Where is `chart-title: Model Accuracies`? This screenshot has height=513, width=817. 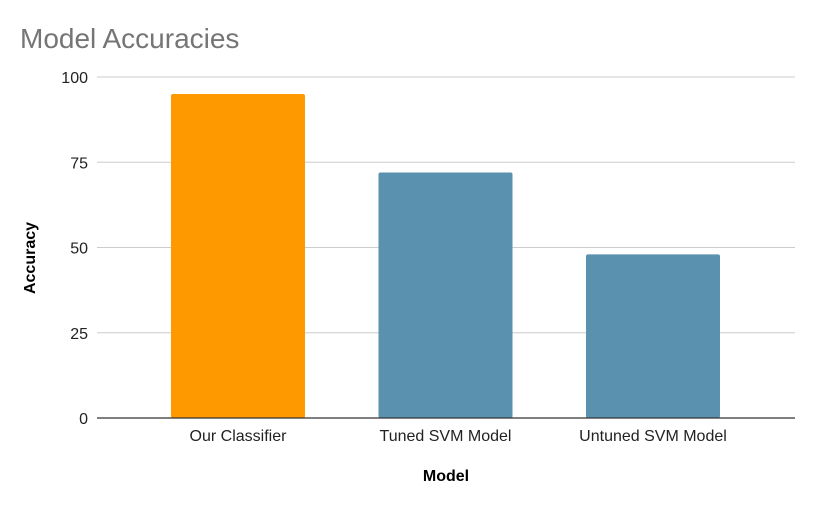 chart-title: Model Accuracies is located at coordinates (129, 38).